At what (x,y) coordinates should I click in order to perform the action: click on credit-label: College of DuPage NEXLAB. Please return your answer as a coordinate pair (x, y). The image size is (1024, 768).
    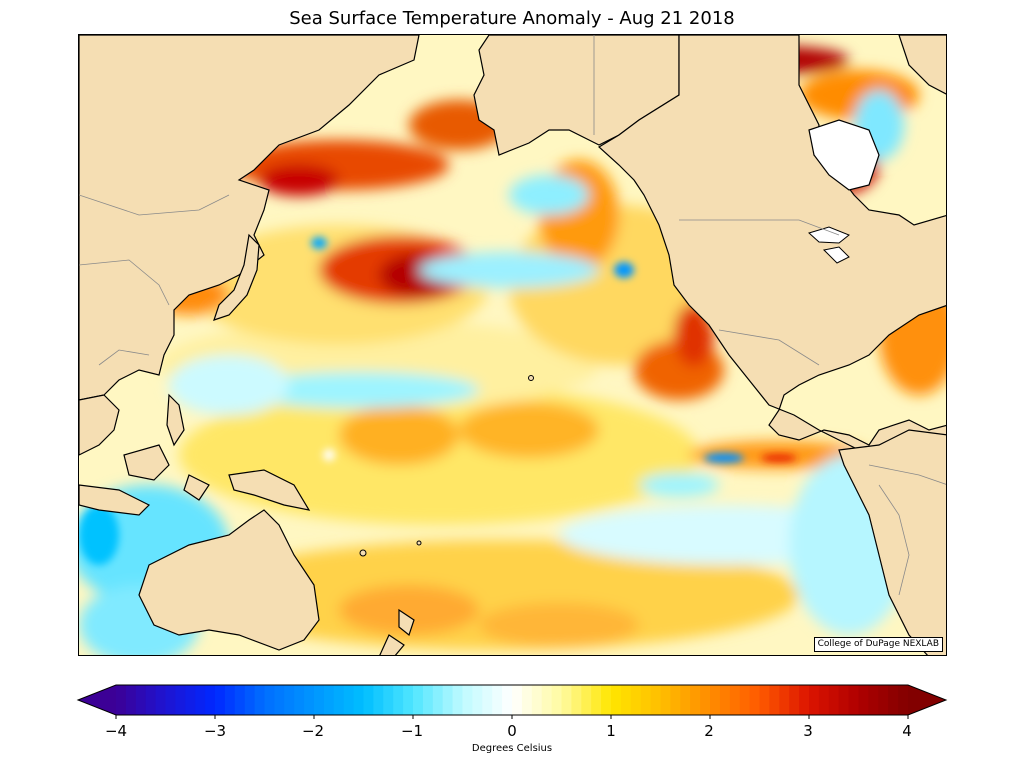
    Looking at the image, I should click on (878, 644).